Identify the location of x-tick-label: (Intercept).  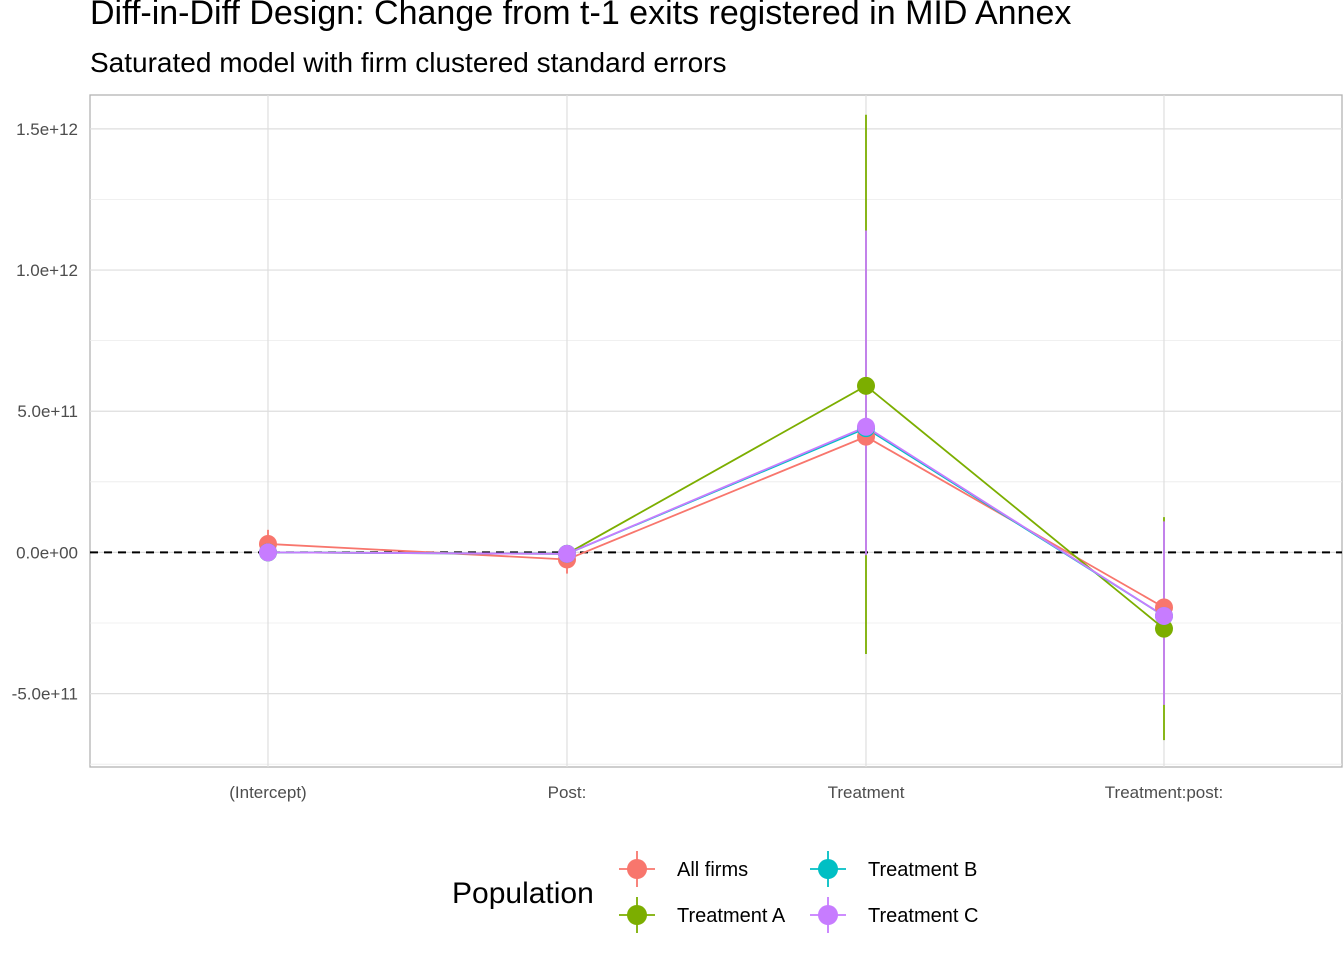
(267, 792).